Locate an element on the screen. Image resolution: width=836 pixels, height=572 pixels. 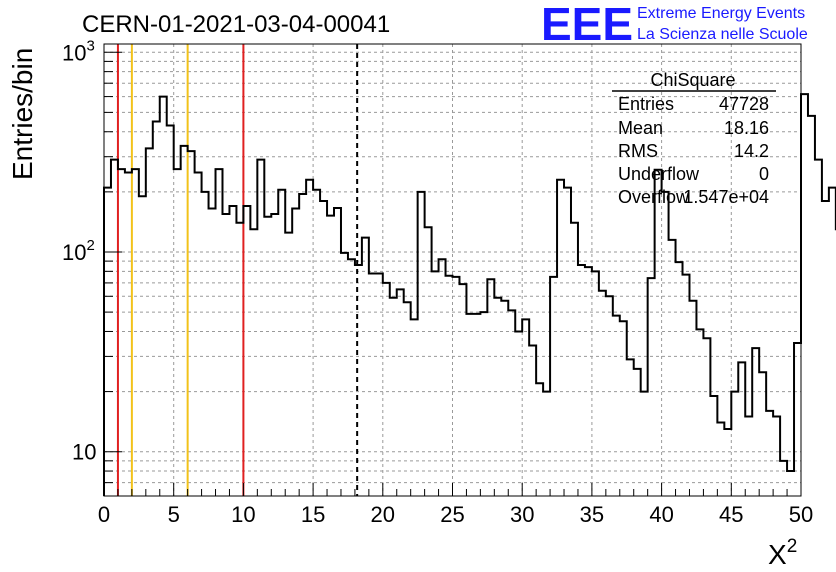
stats-title: ChiSquare is located at coordinates (692, 80).